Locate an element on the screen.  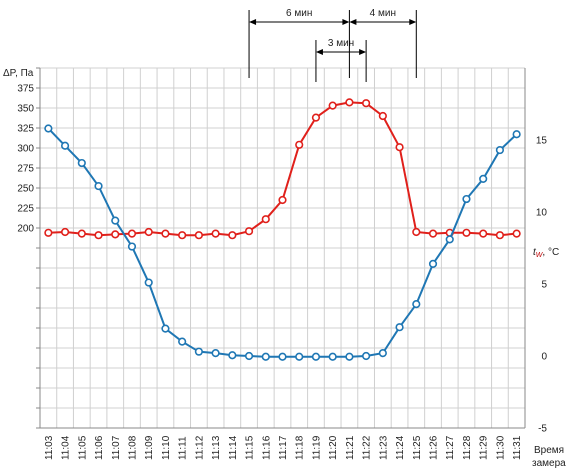
x-tick-label: 11:05 is located at coordinates (82, 447).